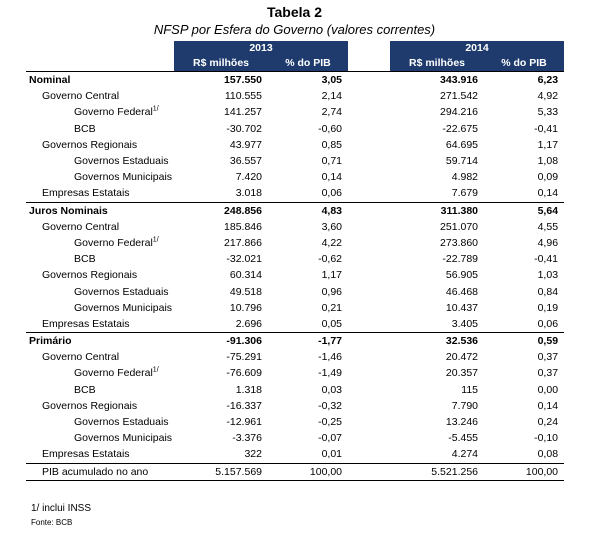 This screenshot has height=534, width=589. I want to click on table-row: Governos Municipais 7.420 0,14 4.982 0,09, so click(295, 177).